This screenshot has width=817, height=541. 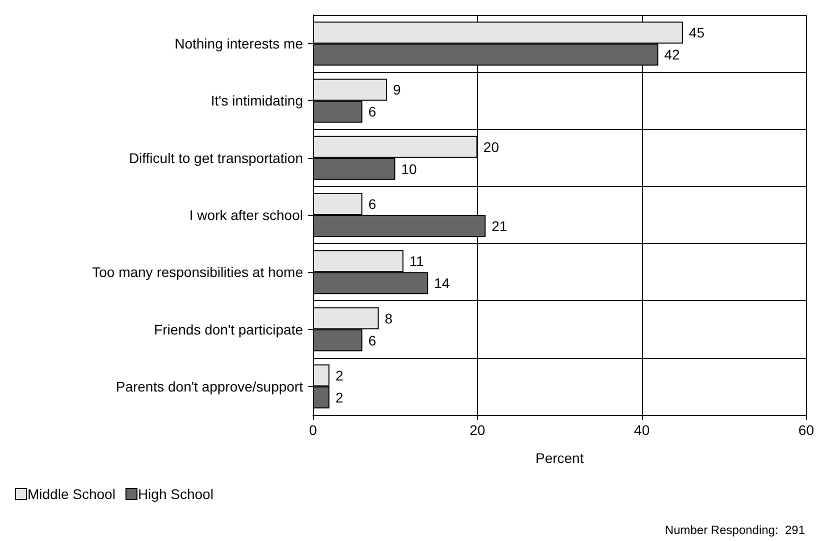 I want to click on data-label: 14, so click(x=442, y=283).